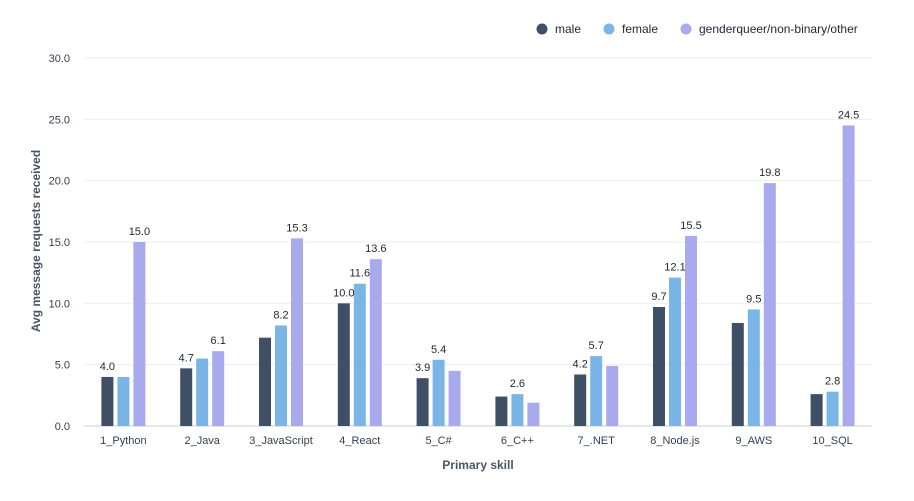  Describe the element at coordinates (454, 398) in the screenshot. I see `bar-genderqueer-5_C#` at that location.